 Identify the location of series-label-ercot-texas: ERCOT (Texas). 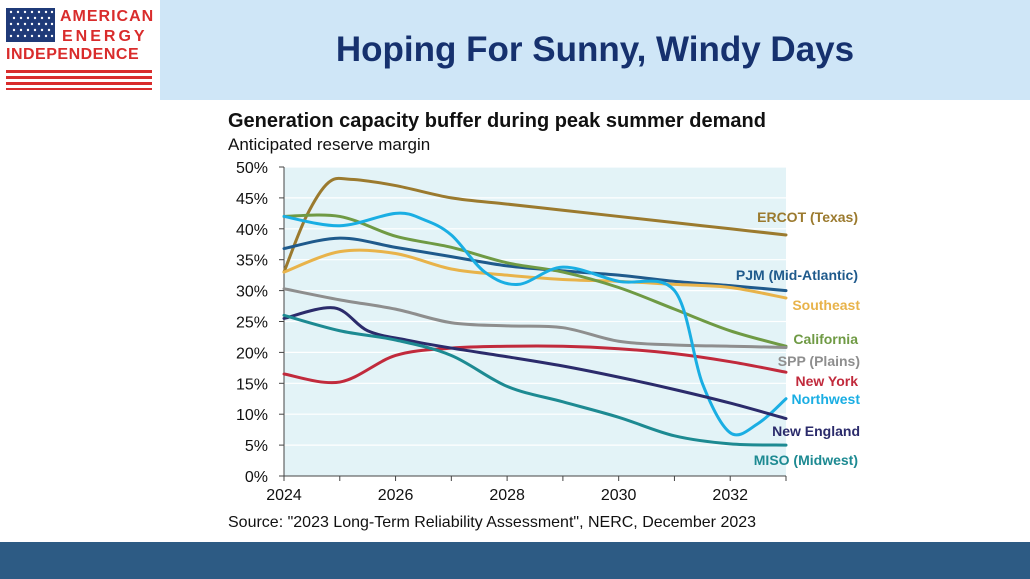
(807, 217).